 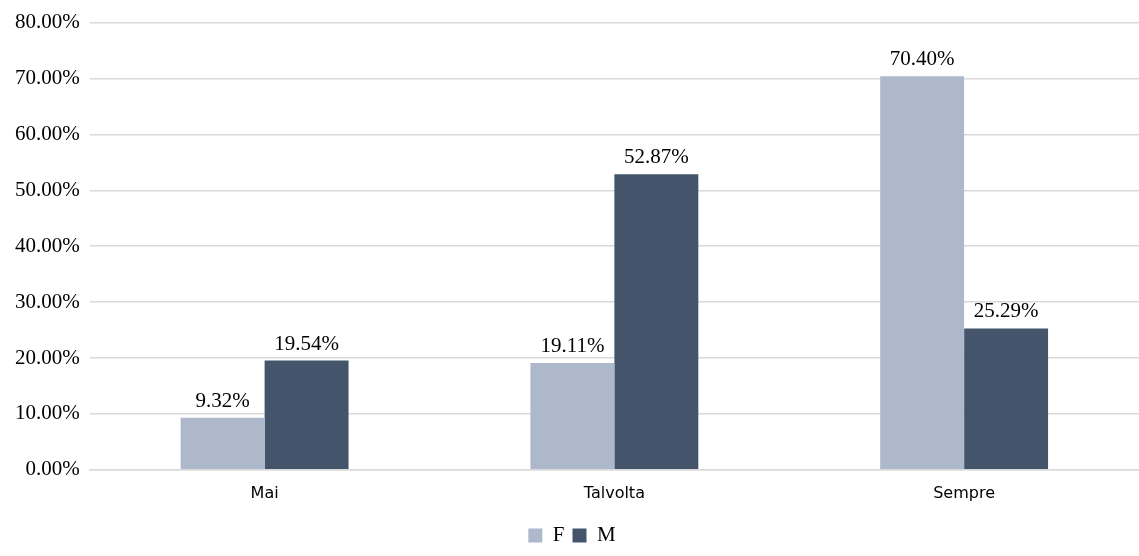 I want to click on legend-label: M, so click(x=606, y=534).